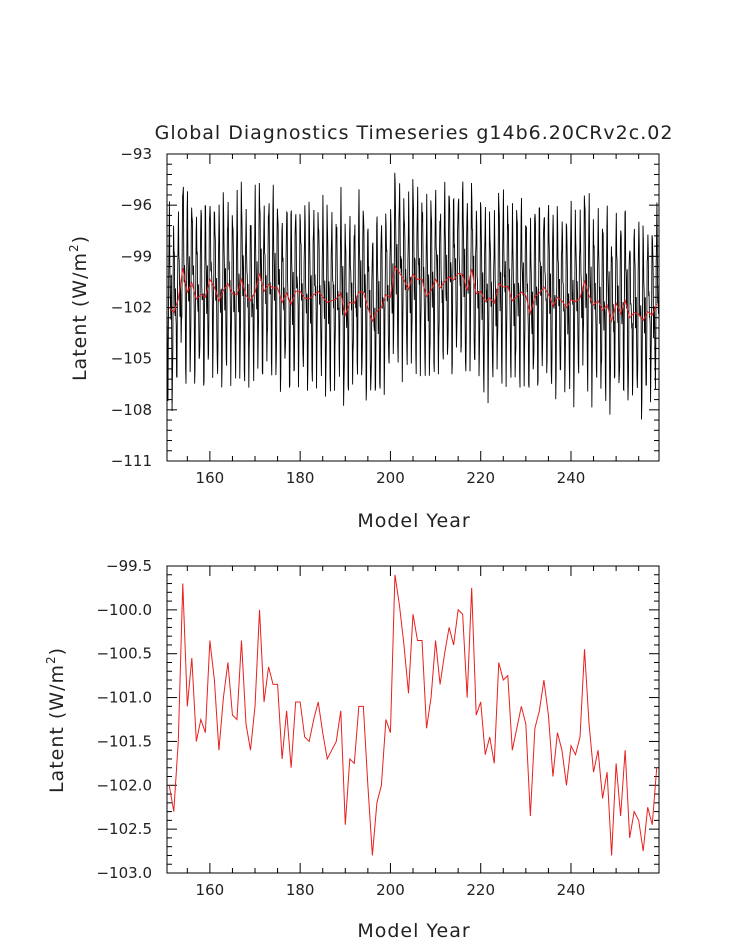  I want to click on bottom-y-tick-label: −101.0, so click(124, 698).